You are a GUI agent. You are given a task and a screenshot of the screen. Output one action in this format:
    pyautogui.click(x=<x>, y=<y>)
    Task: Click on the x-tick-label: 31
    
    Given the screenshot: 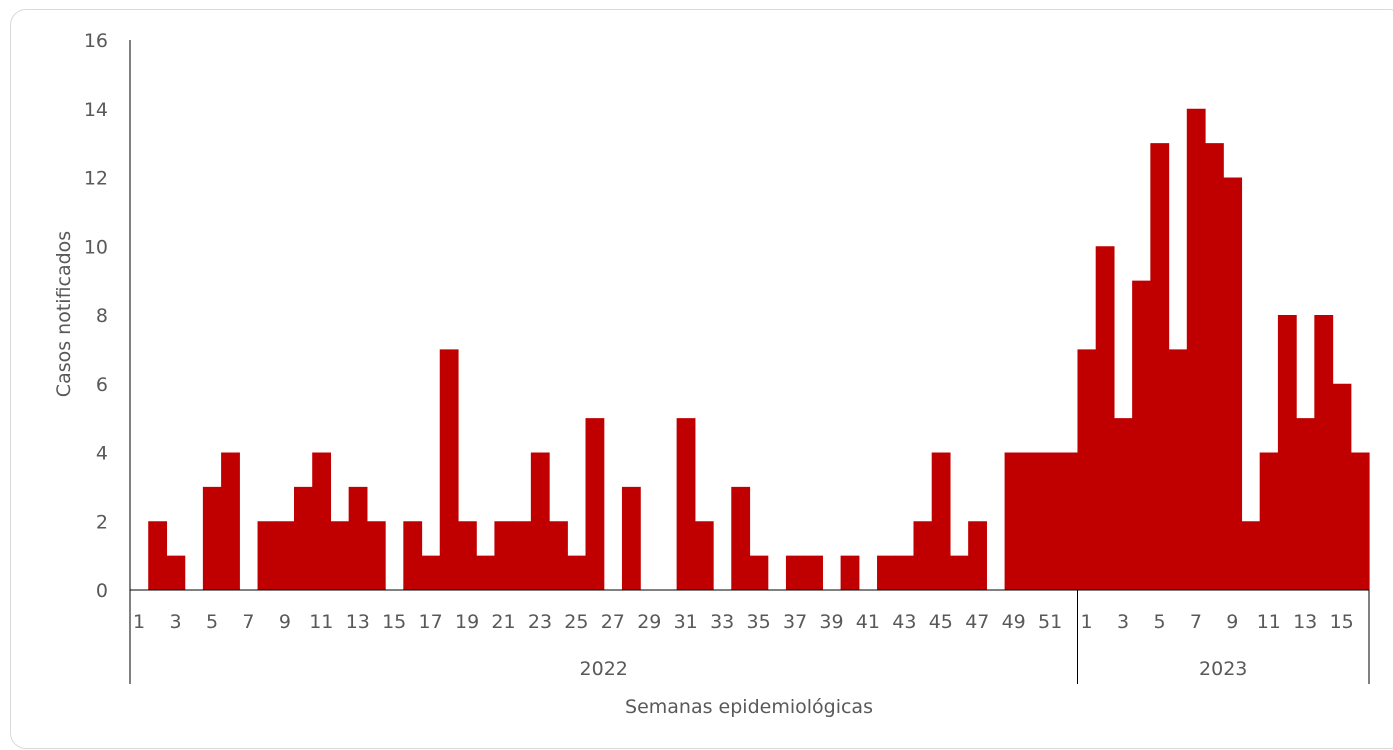 What is the action you would take?
    pyautogui.click(x=686, y=622)
    